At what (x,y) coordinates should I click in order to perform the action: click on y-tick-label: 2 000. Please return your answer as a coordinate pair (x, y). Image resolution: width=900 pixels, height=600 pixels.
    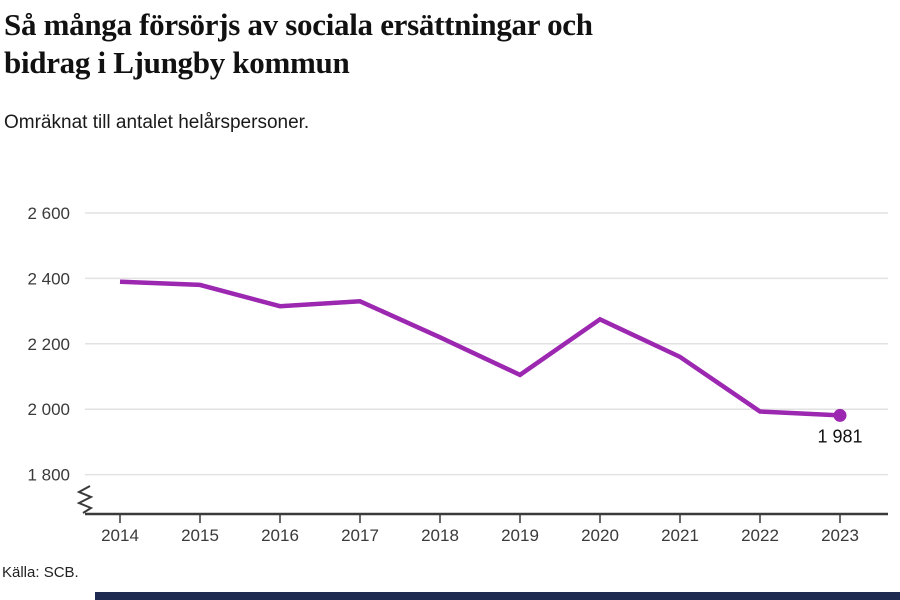
    Looking at the image, I should click on (48, 409).